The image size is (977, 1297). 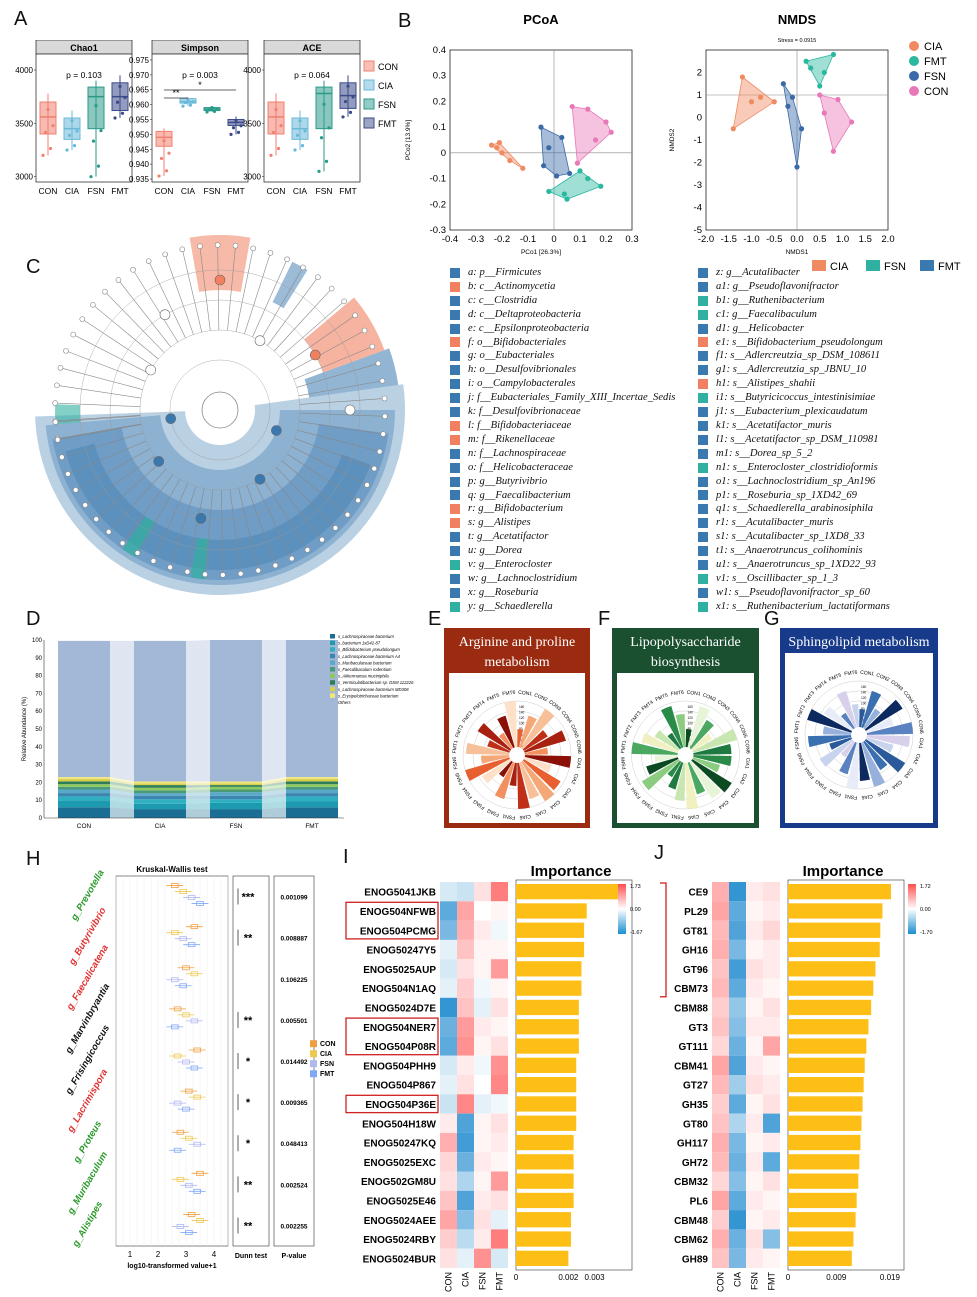 I want to click on legend-label: f1: s__Adlercreutzia_sp_DSM_108611, so click(x=798, y=356).